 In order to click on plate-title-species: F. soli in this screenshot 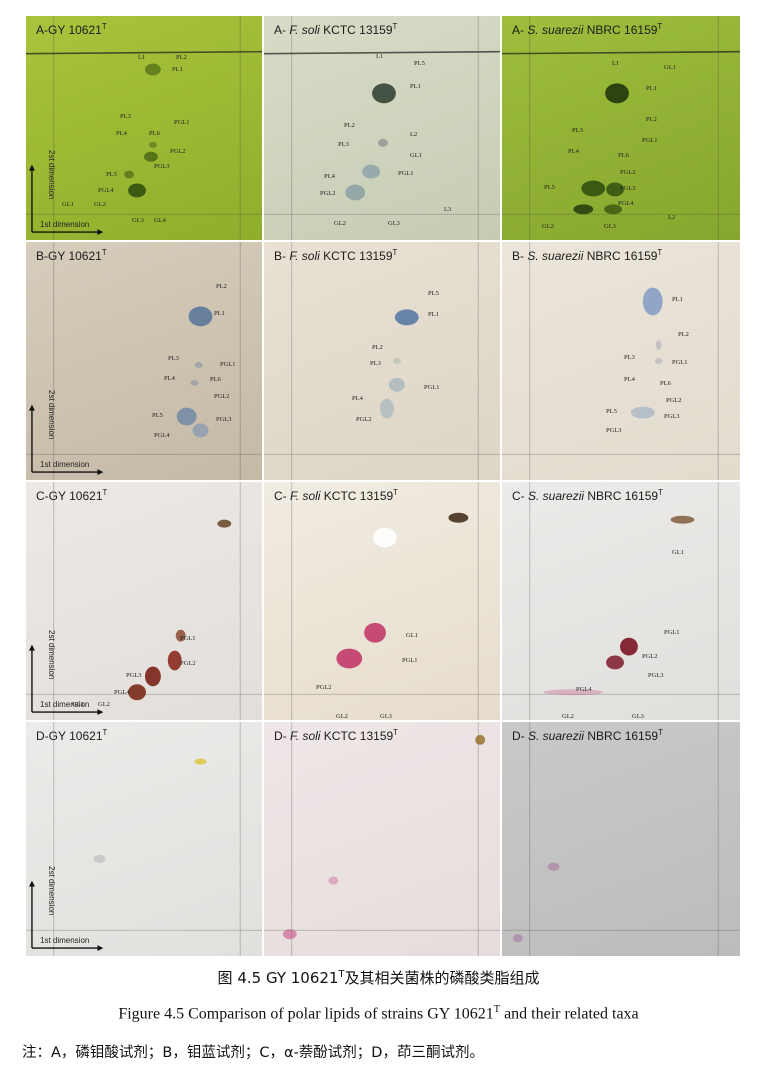, I will do `click(304, 30)`.